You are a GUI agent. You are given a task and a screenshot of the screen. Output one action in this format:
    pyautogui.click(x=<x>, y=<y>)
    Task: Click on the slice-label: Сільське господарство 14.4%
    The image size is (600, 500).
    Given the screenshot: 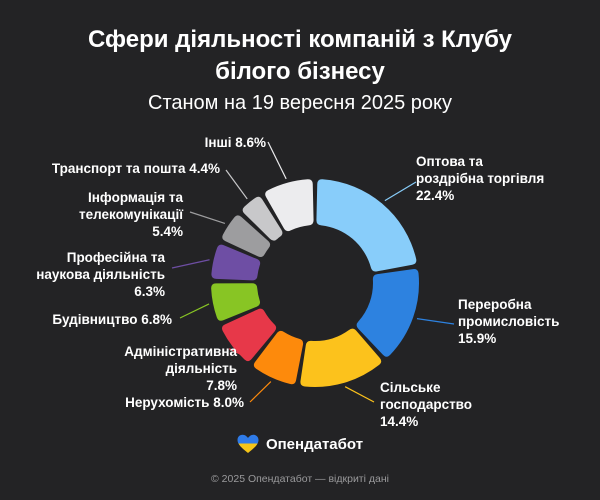 What is the action you would take?
    pyautogui.click(x=426, y=404)
    